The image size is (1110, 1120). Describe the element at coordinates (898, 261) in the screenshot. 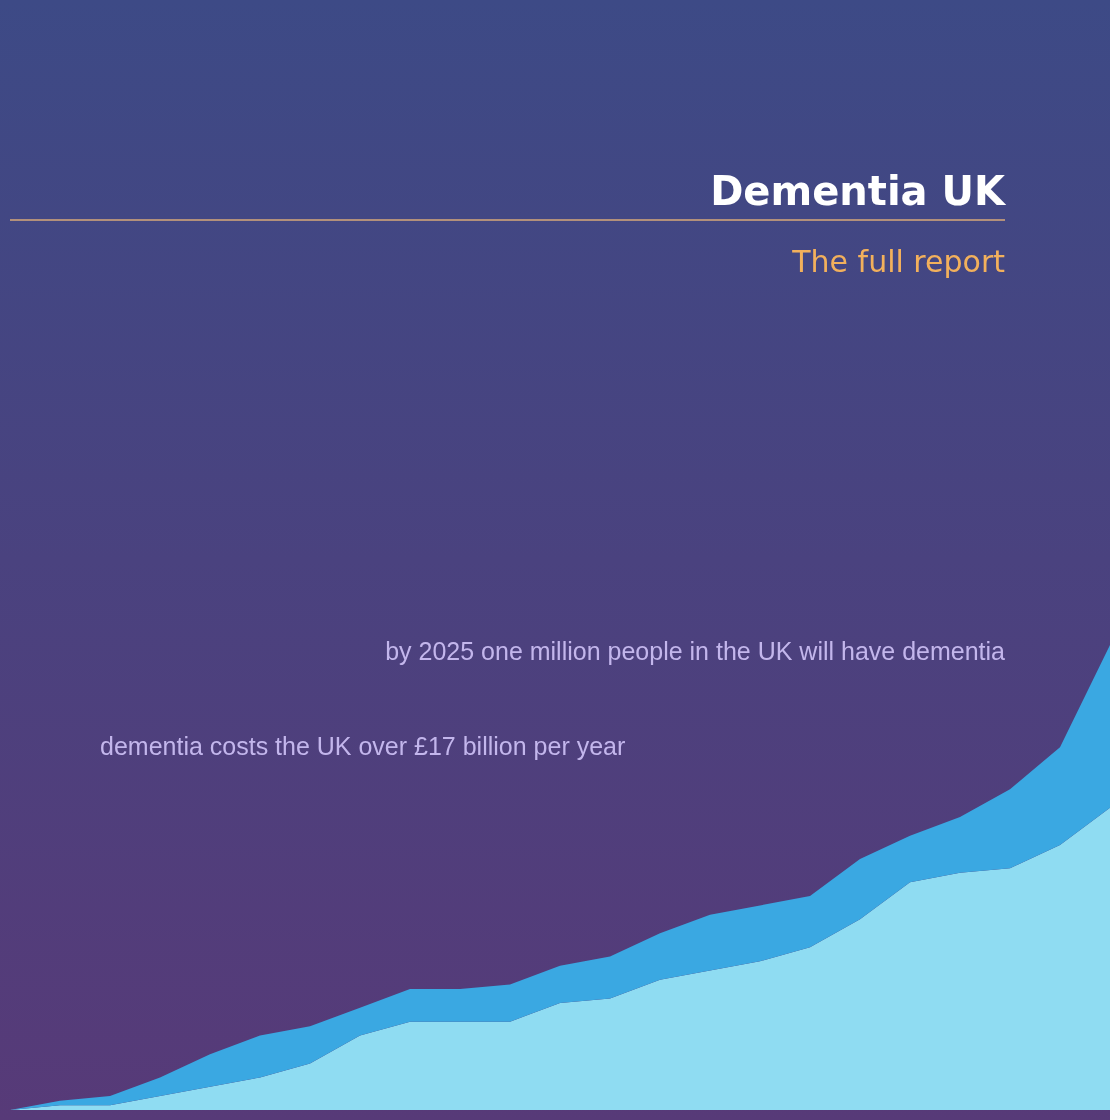

I see `chart-subtitle: The full report` at that location.